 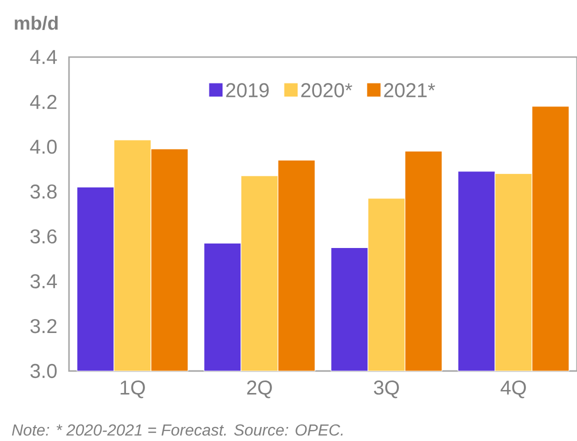 What do you see at coordinates (43, 371) in the screenshot?
I see `y-tick-label: 3.0` at bounding box center [43, 371].